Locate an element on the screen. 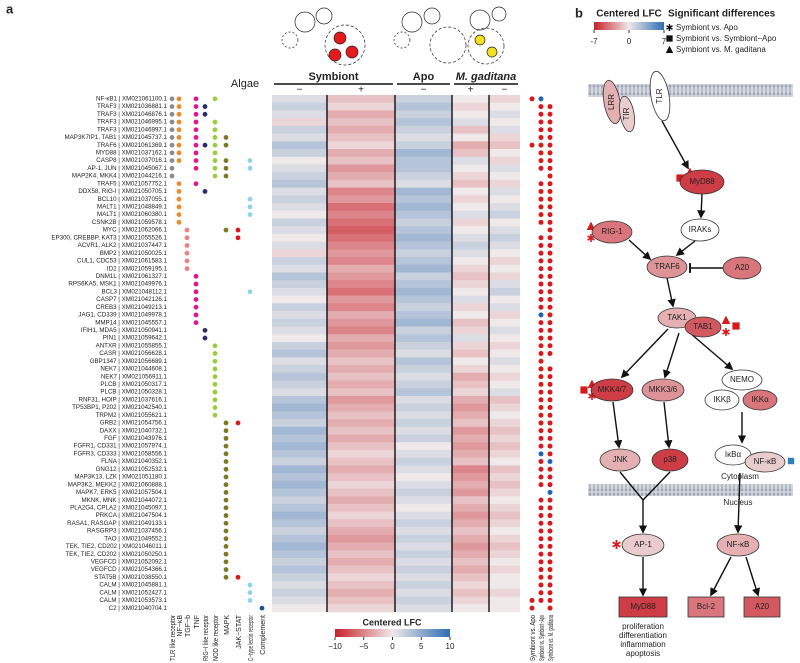 The image size is (800, 663). row-label: VEGFCD | XM021052092.1 is located at coordinates (129, 561).